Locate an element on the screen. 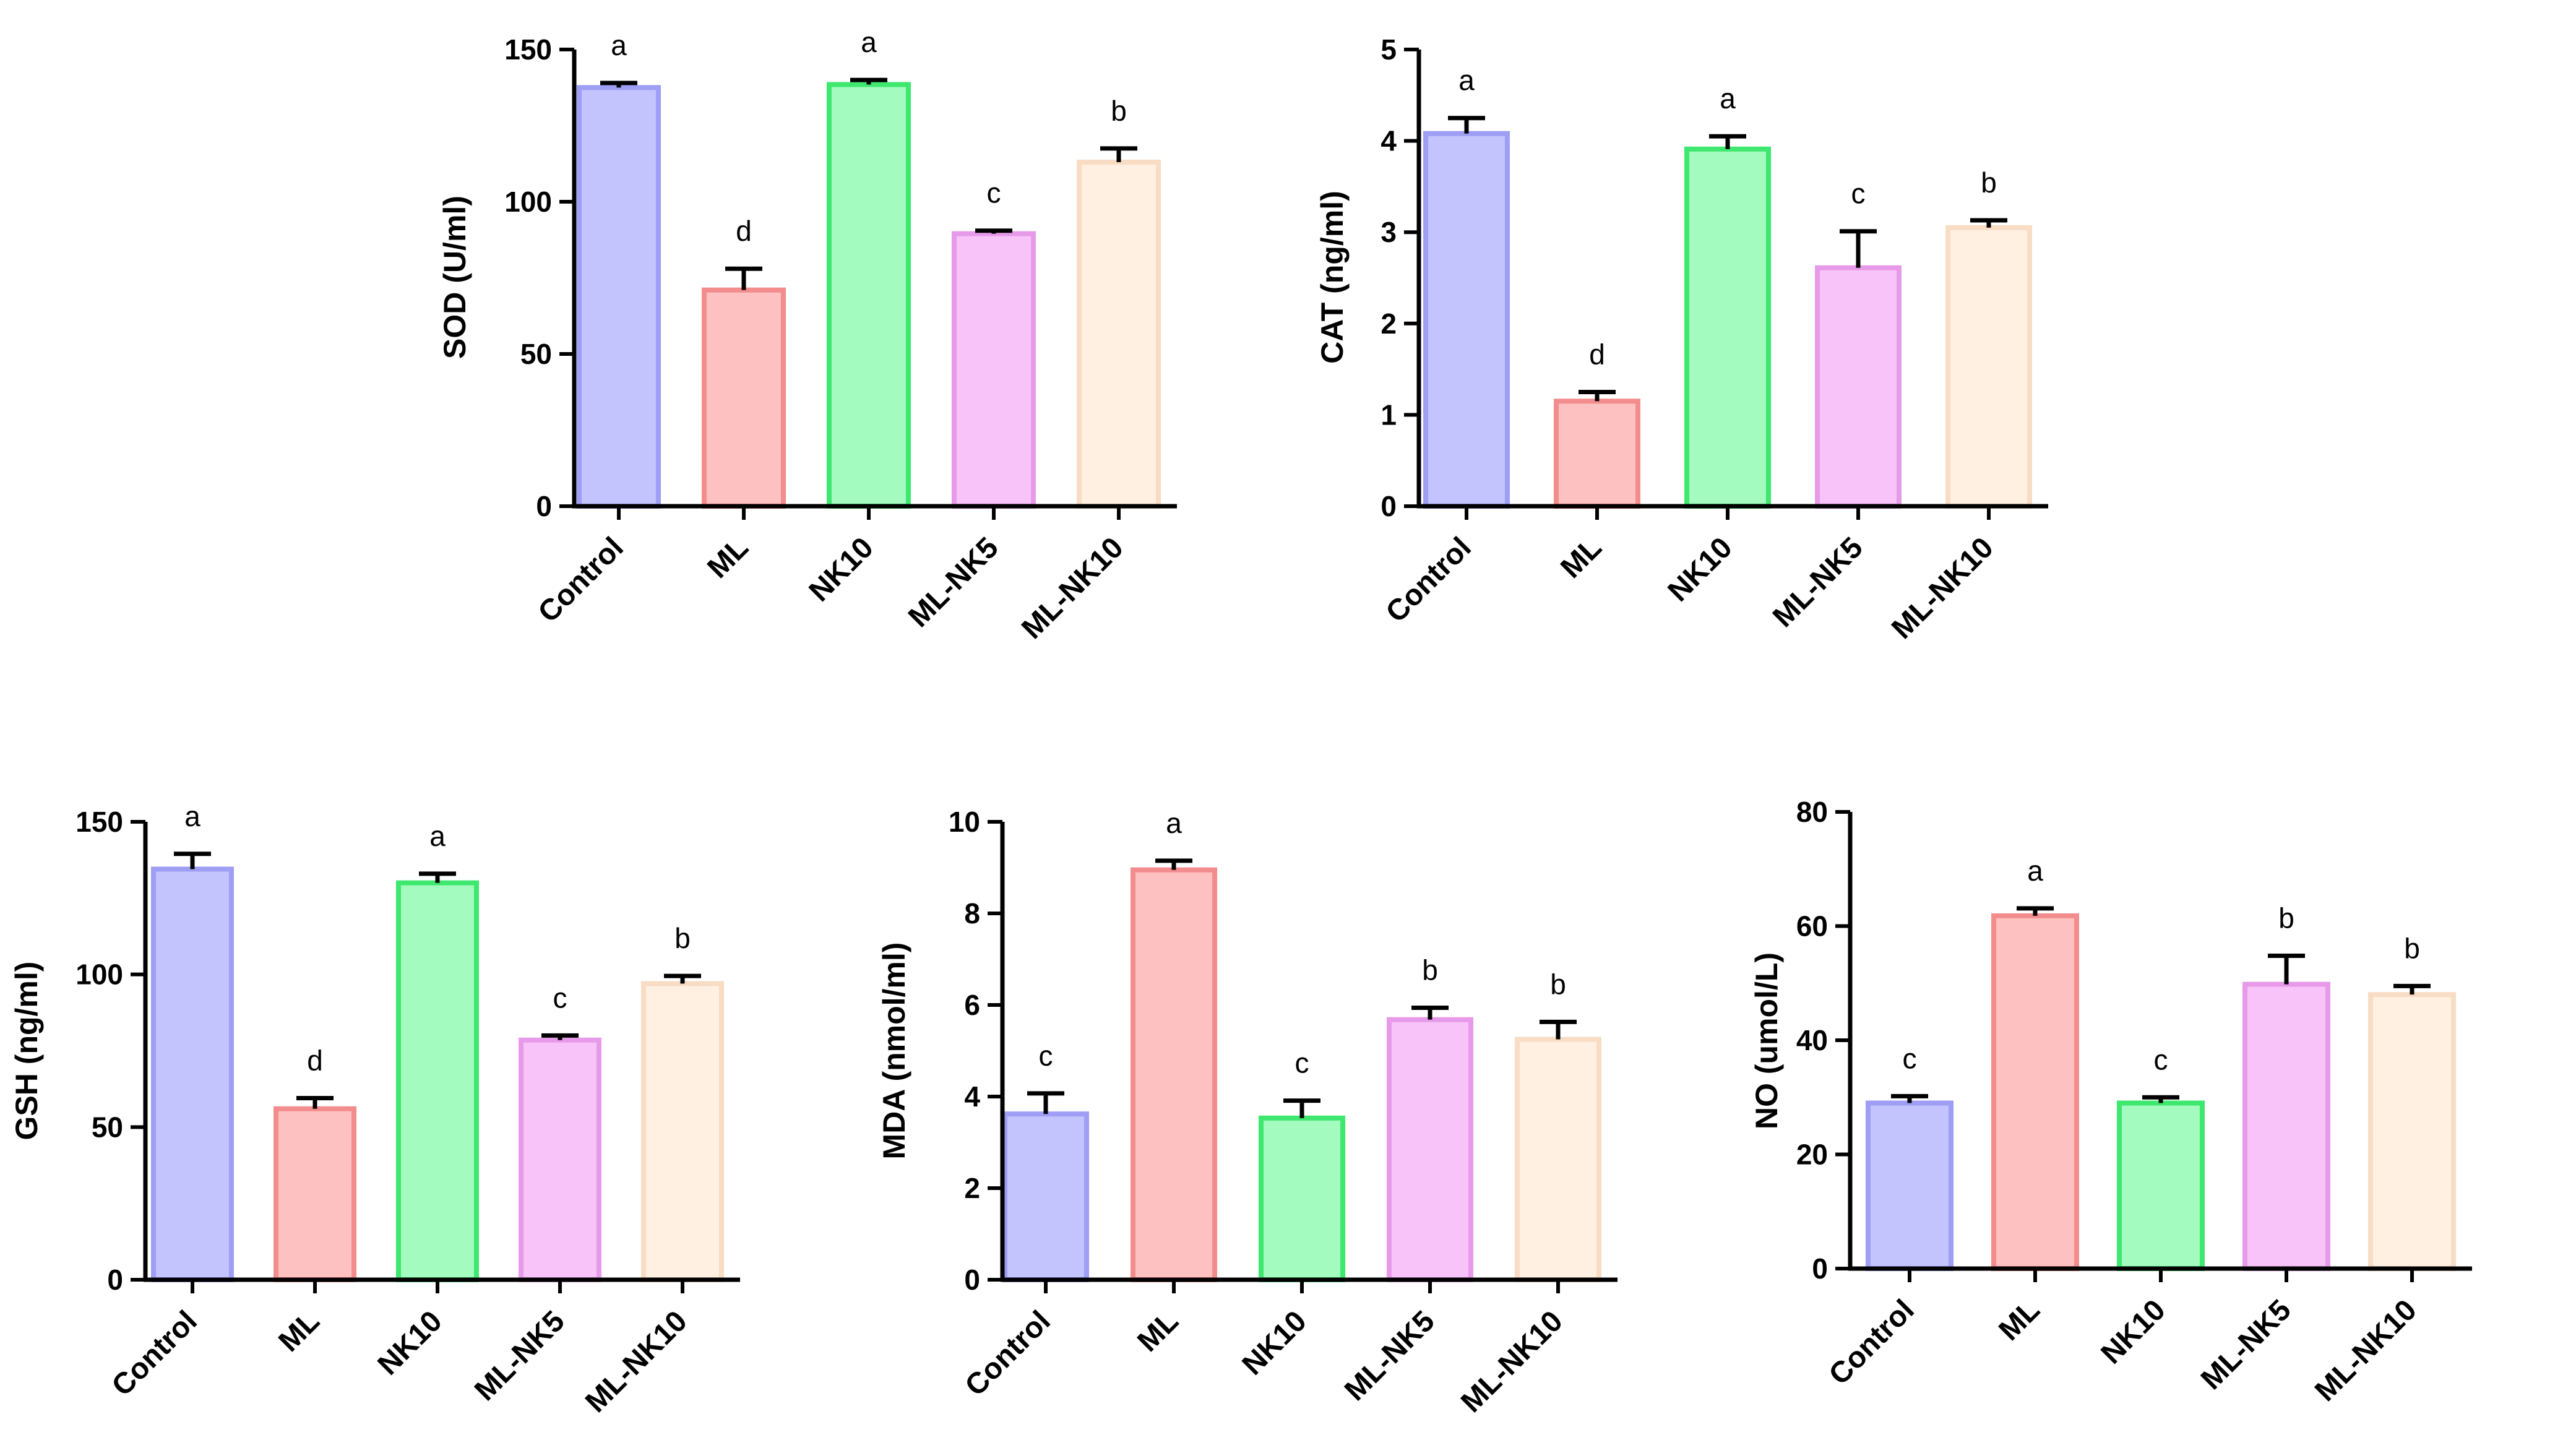 Image resolution: width=2576 pixels, height=1453 pixels. y-axis-label: GSH (ng/ml) is located at coordinates (26, 1051).